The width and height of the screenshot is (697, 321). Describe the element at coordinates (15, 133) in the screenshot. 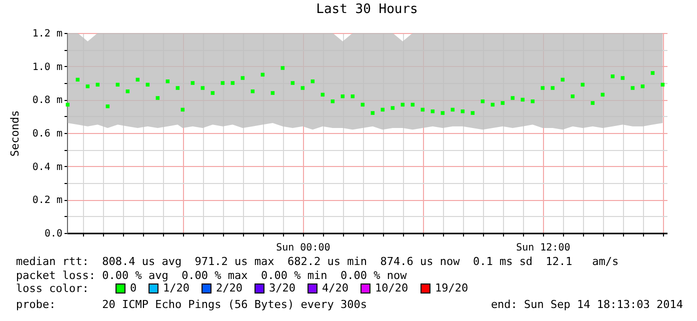

I see `y-axis-title: Seconds` at that location.